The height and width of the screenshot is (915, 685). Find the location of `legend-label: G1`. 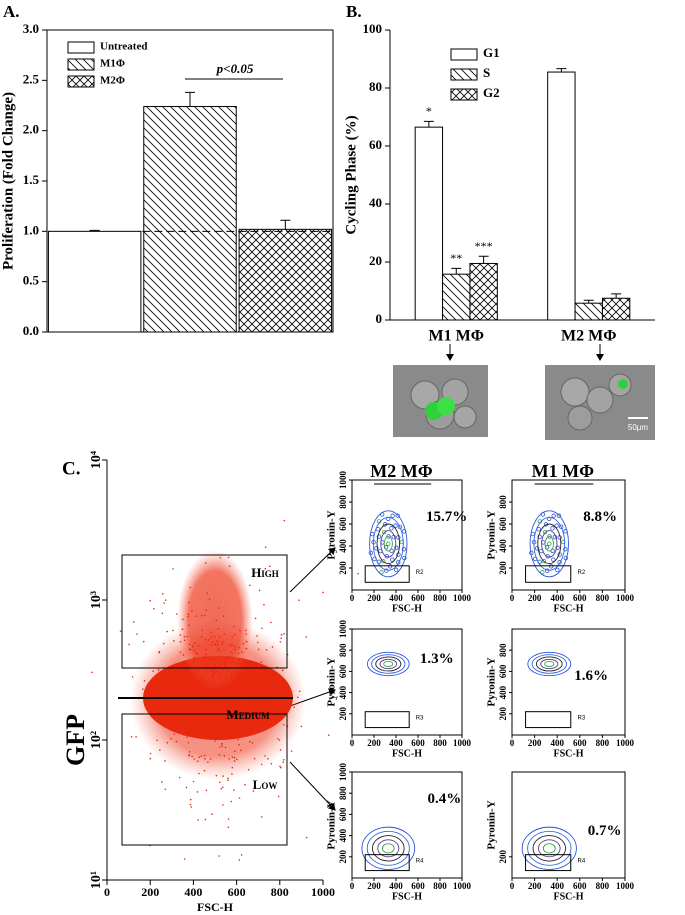

legend-label: G1 is located at coordinates (491, 52).